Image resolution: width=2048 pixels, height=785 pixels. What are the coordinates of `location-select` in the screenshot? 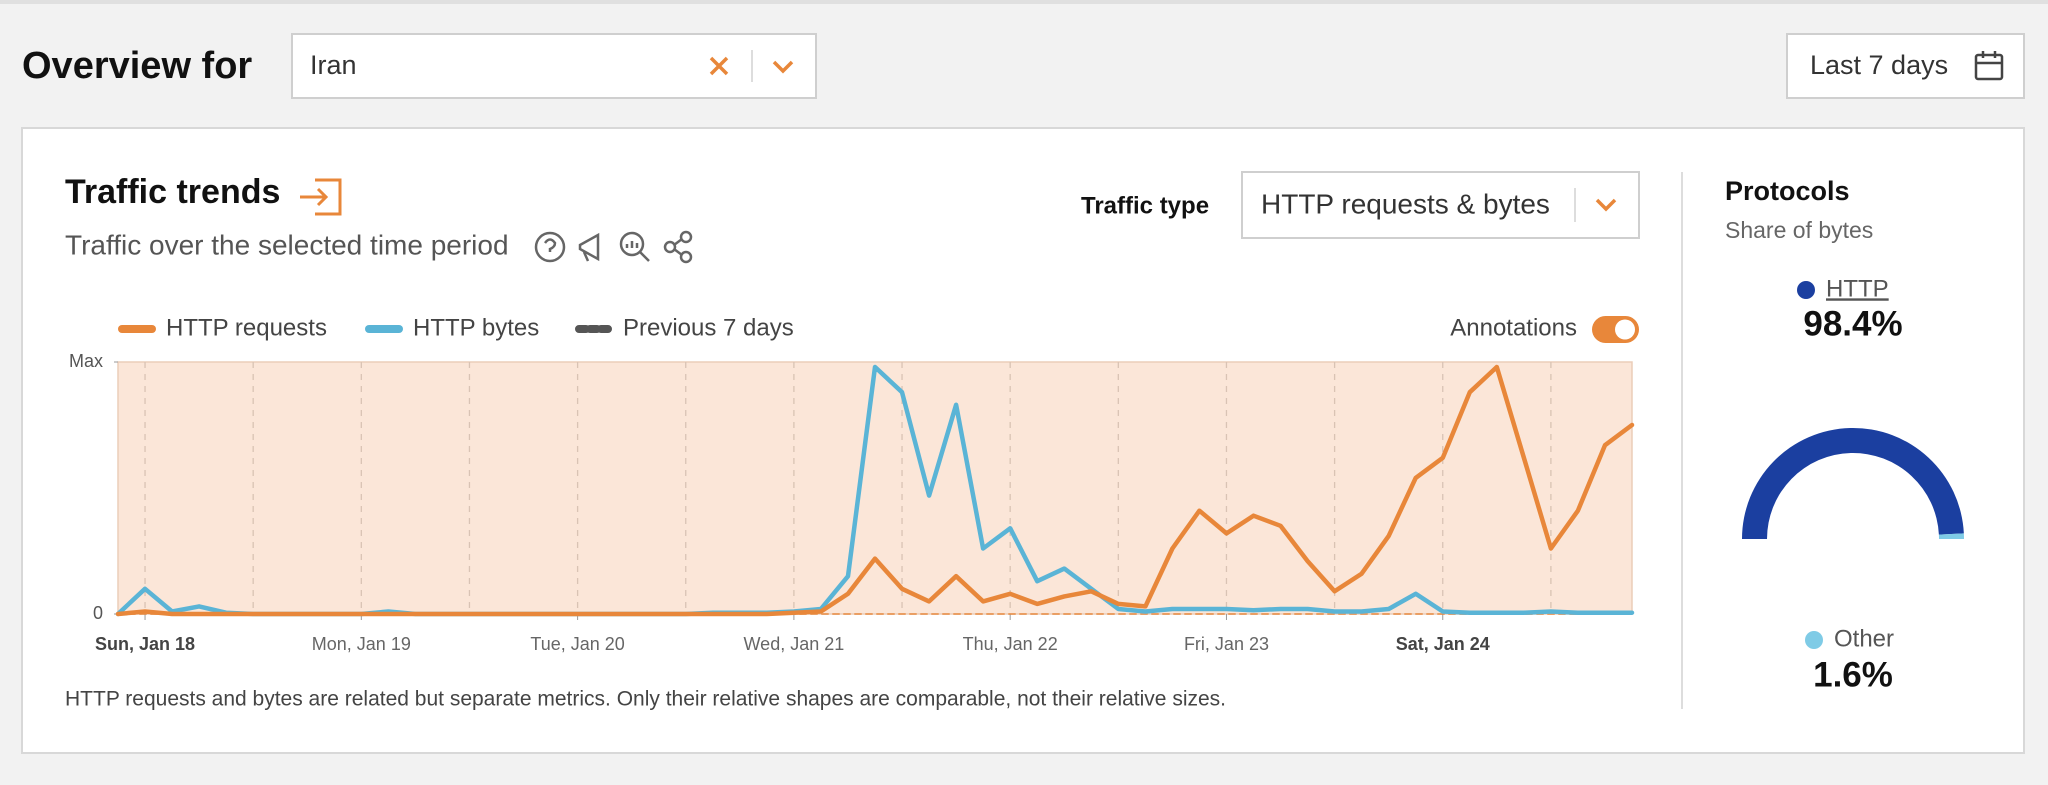 It's located at (554, 66).